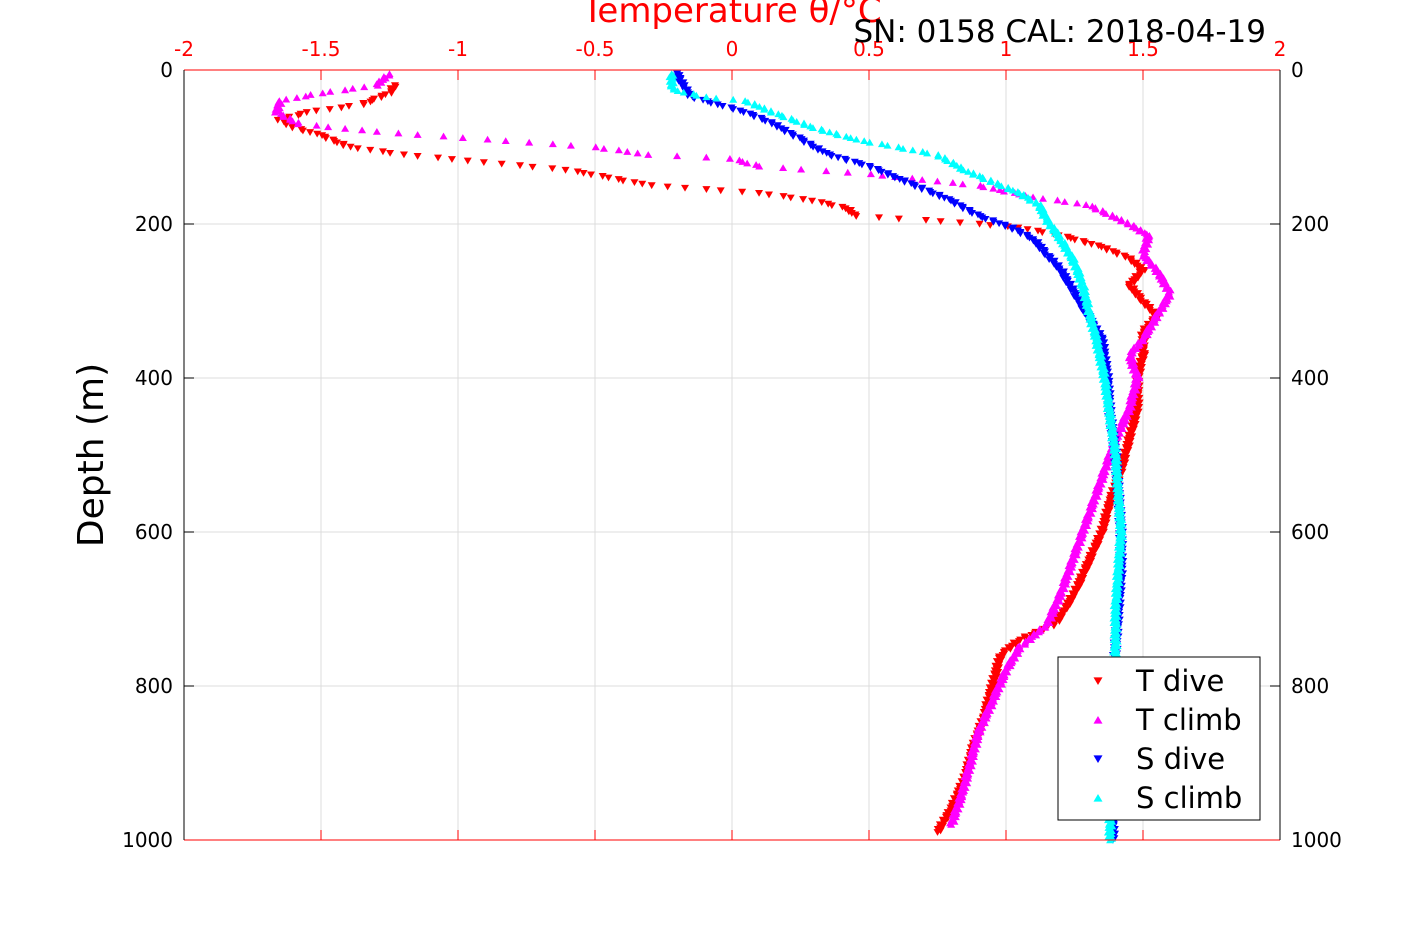  I want to click on legend-marker, so click(1098, 719).